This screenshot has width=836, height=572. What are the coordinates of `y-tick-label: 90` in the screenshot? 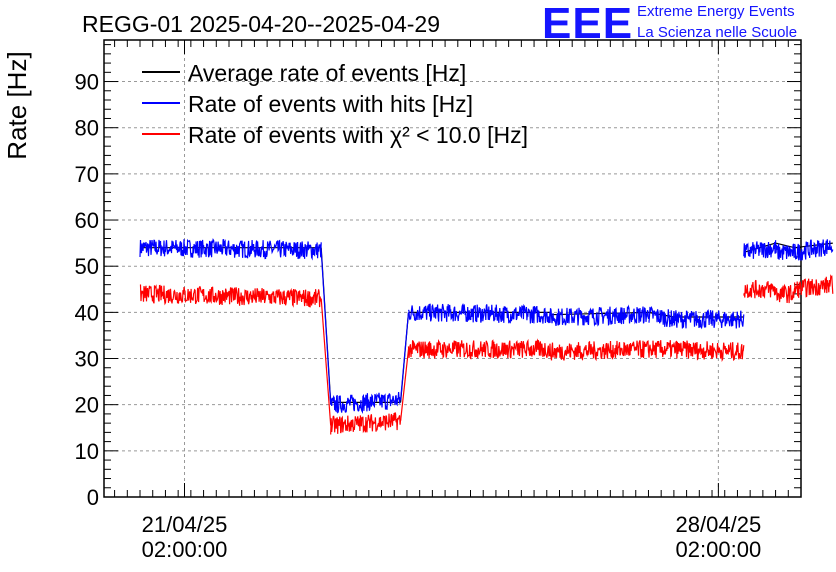 It's located at (87, 82).